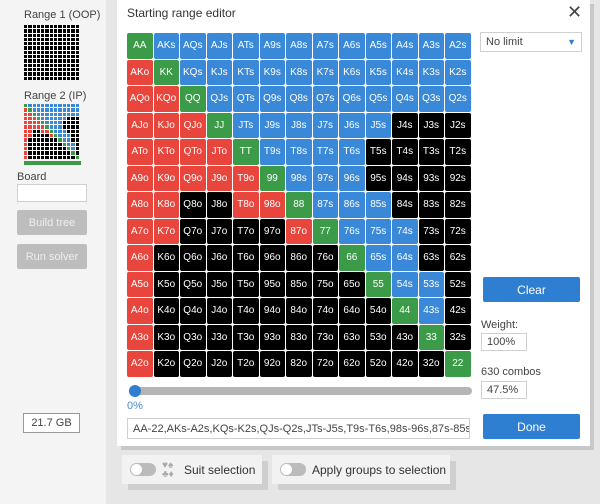 The image size is (600, 504). Describe the element at coordinates (219, 125) in the screenshot. I see `hand-cell: JJ` at that location.